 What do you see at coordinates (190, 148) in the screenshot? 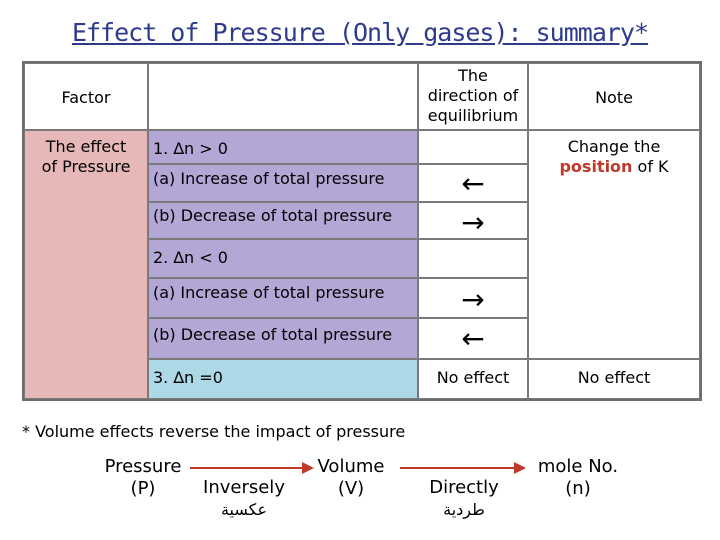
I see `row-dn-positive-label: 1. ∆n > 0` at bounding box center [190, 148].